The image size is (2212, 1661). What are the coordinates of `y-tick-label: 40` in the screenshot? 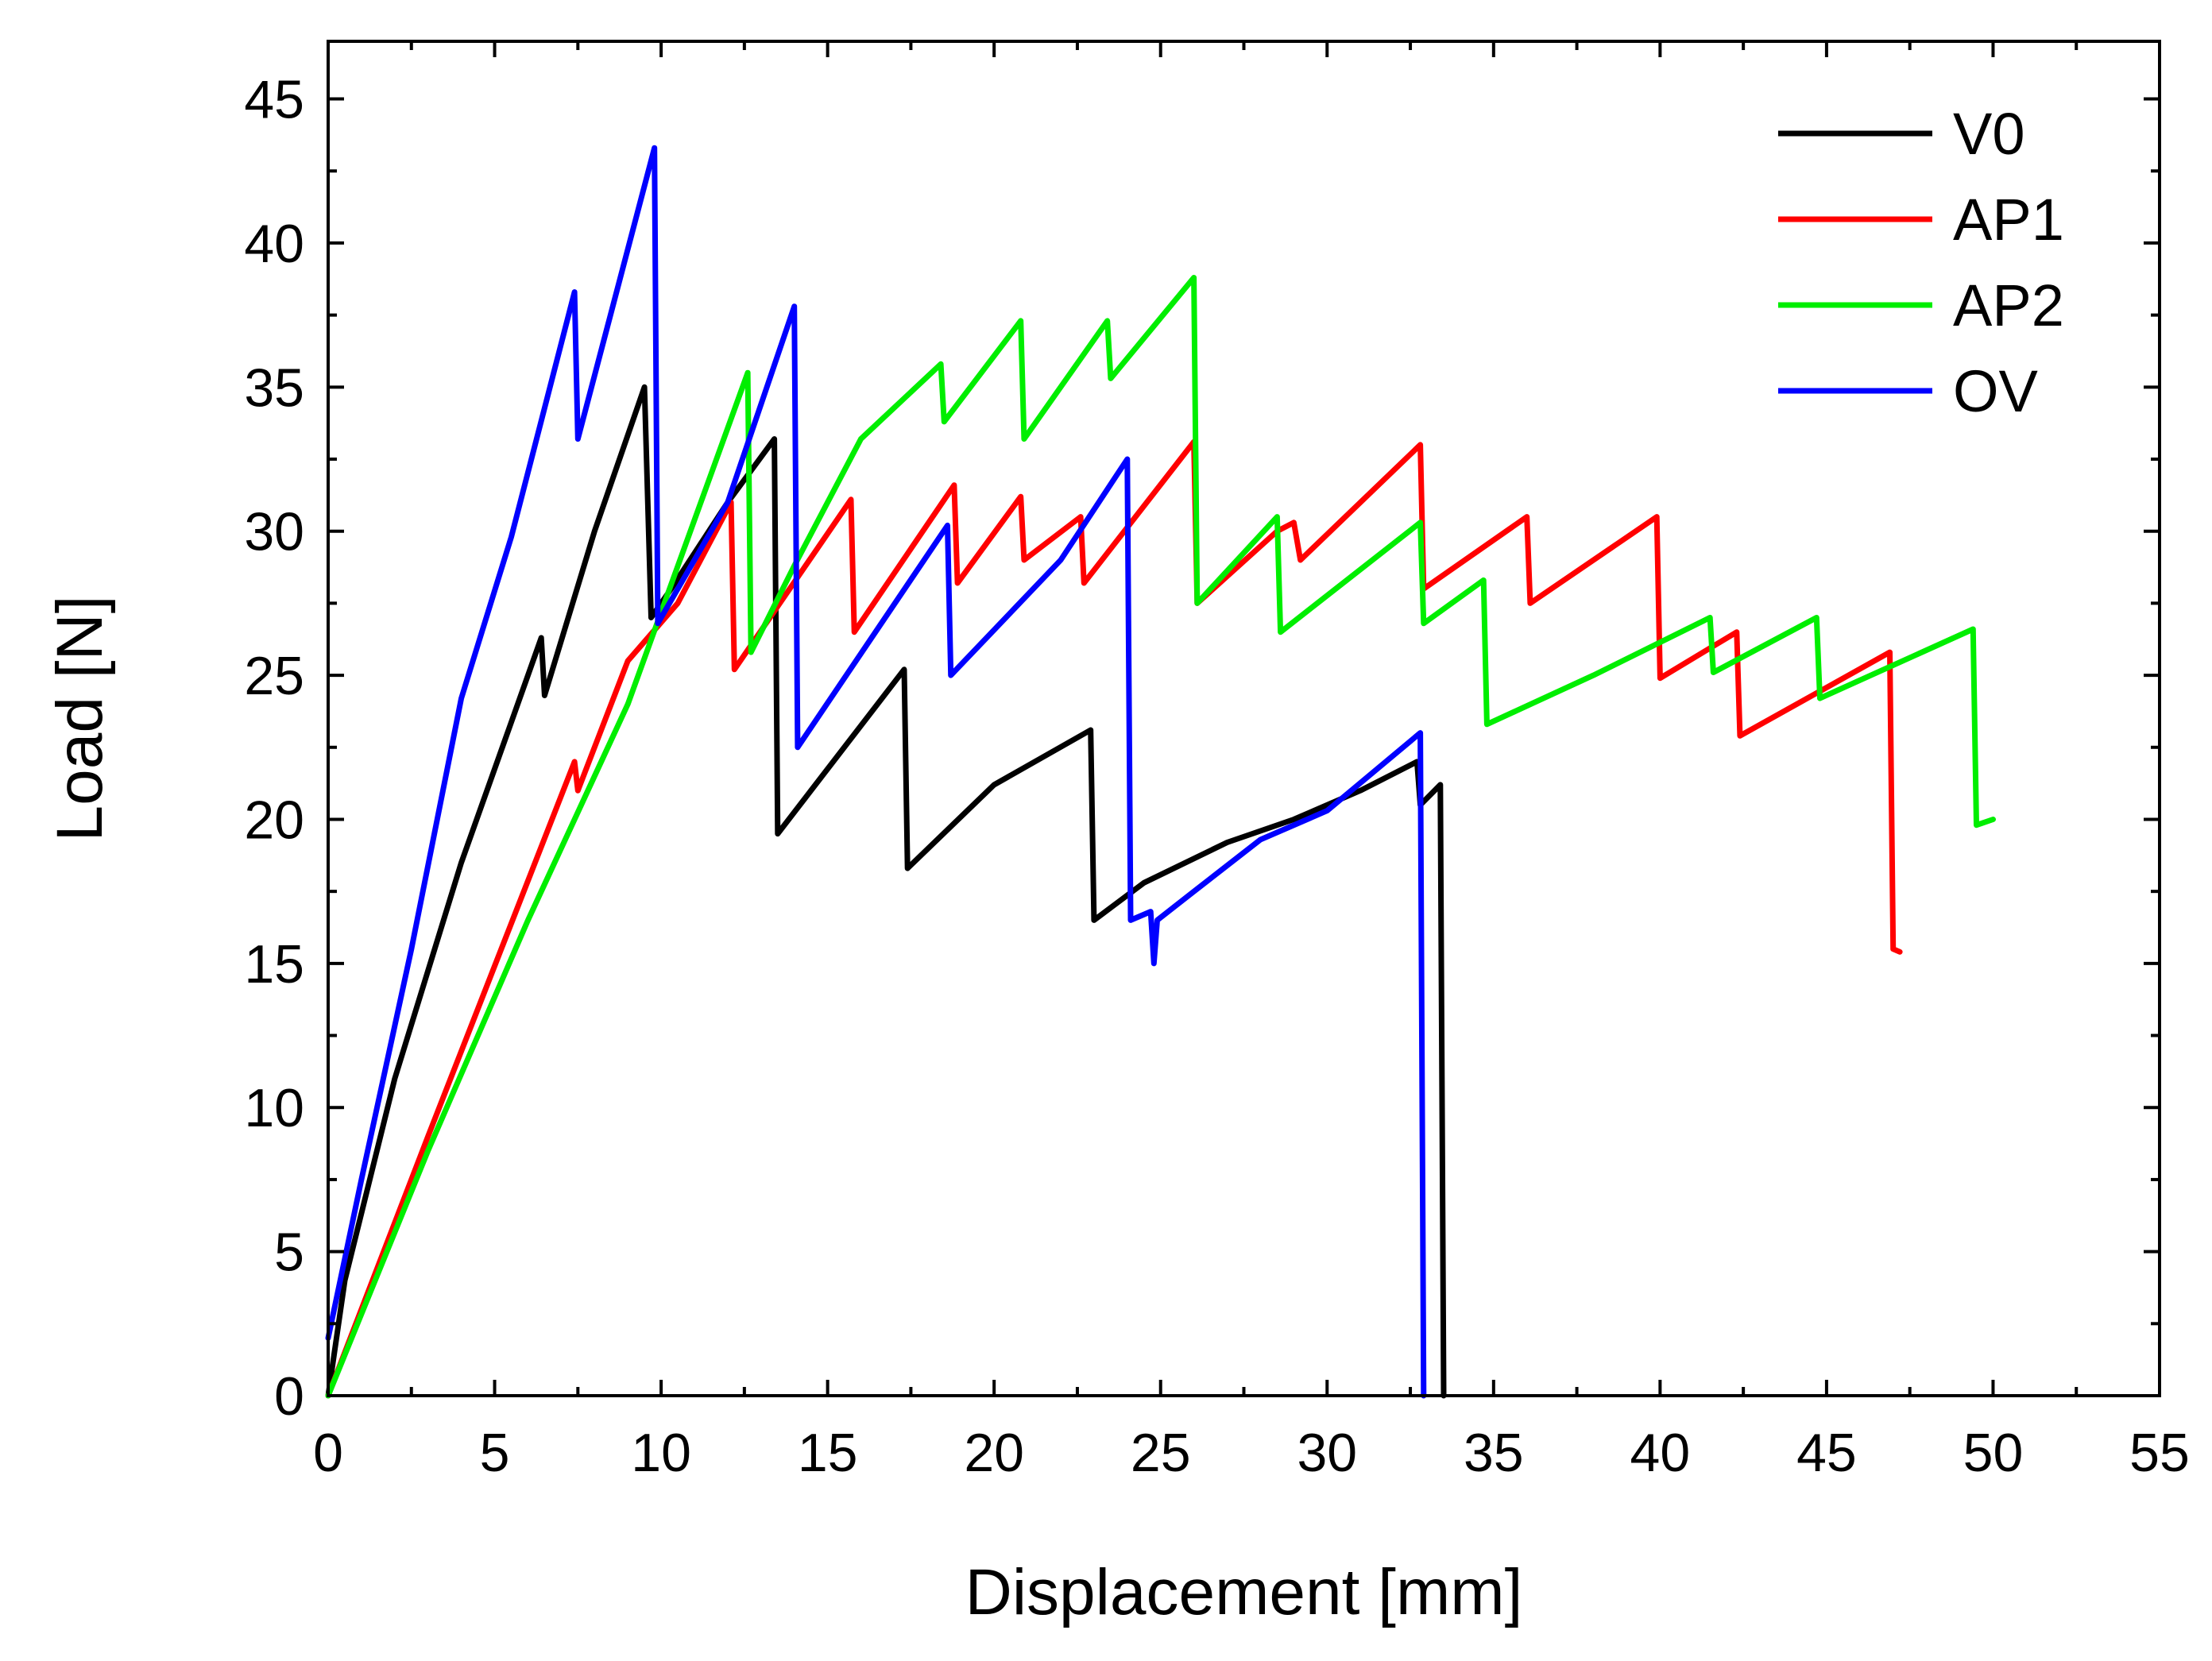 It's located at (274, 244).